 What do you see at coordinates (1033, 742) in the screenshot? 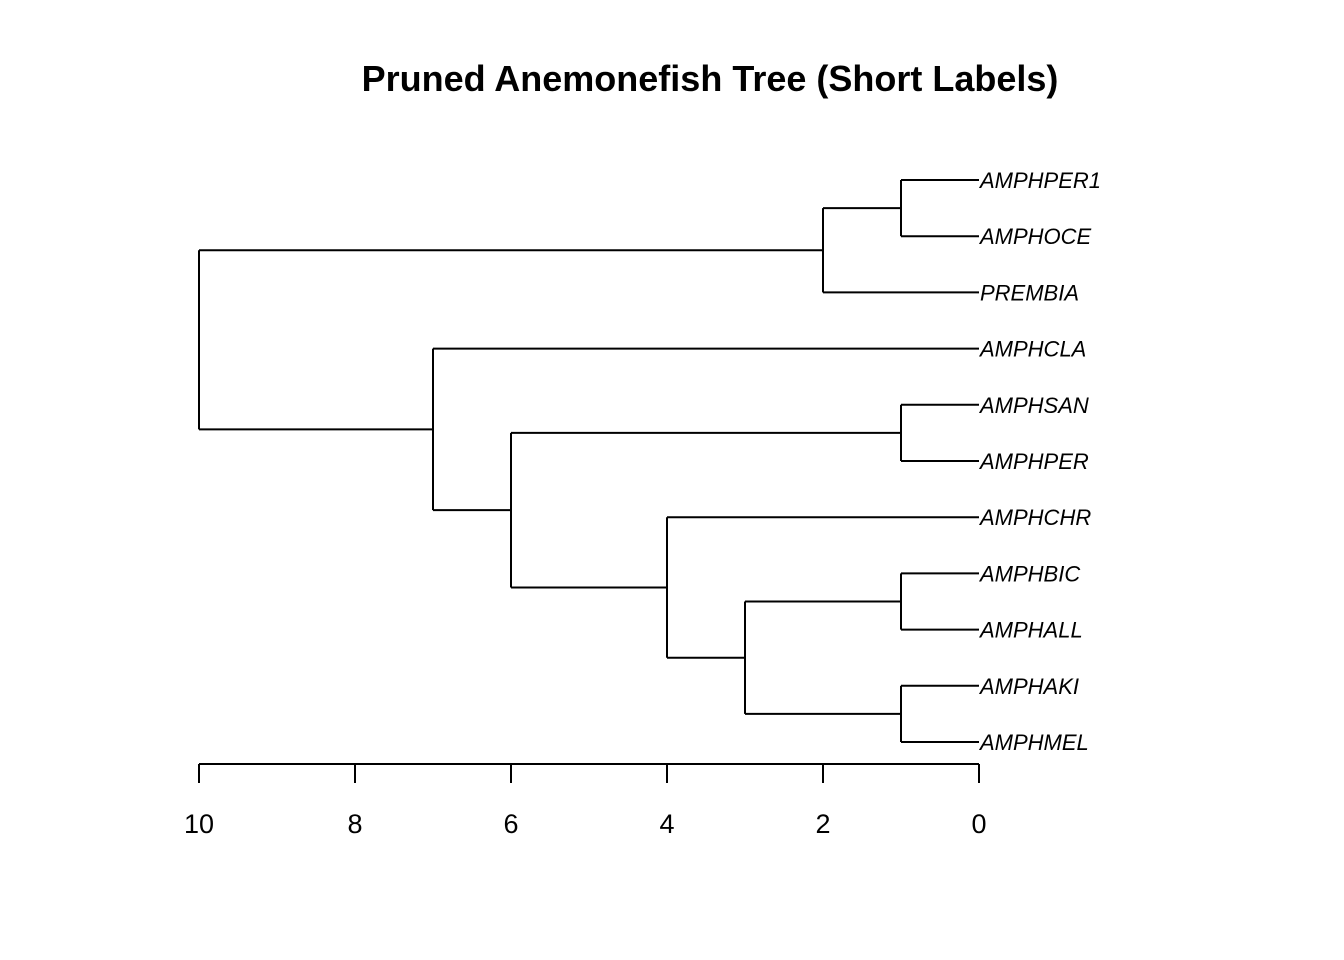
I see `tip-label: AMPHMEL` at bounding box center [1033, 742].